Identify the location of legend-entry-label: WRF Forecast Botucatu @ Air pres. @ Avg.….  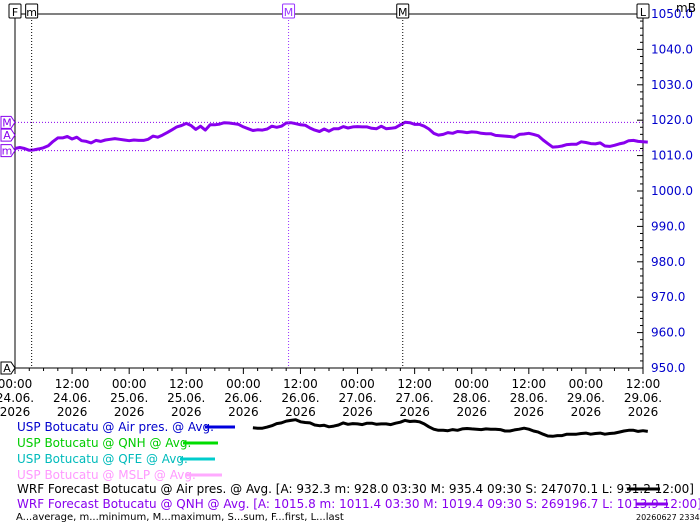
(355, 489).